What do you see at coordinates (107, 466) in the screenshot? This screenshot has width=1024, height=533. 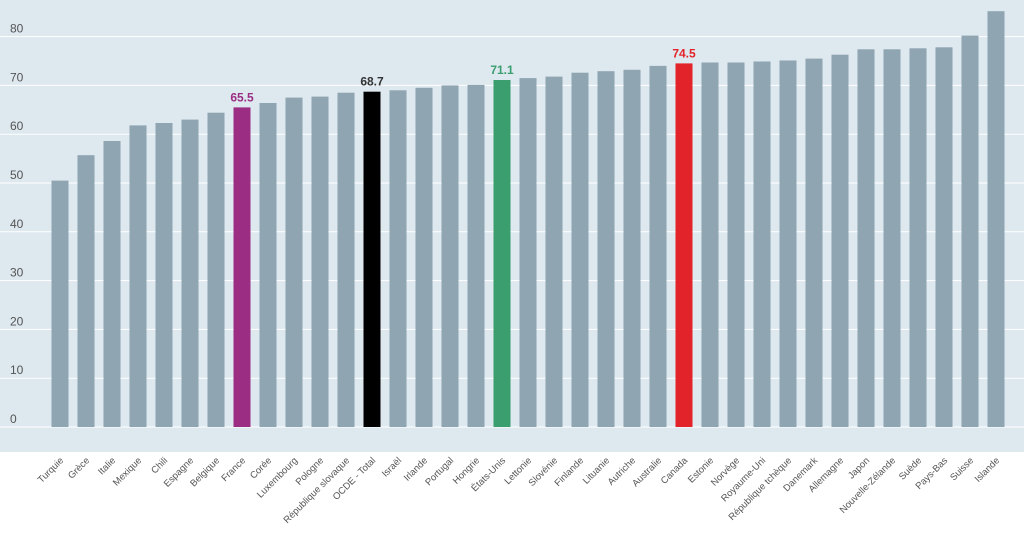 I see `x-tick-label: Italie` at bounding box center [107, 466].